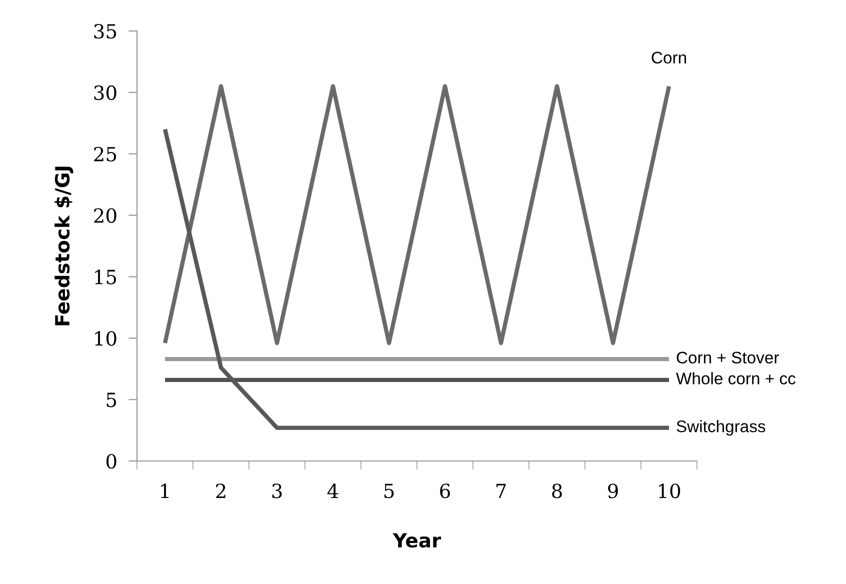 The width and height of the screenshot is (846, 584). I want to click on y-tick-label: 5, so click(111, 400).